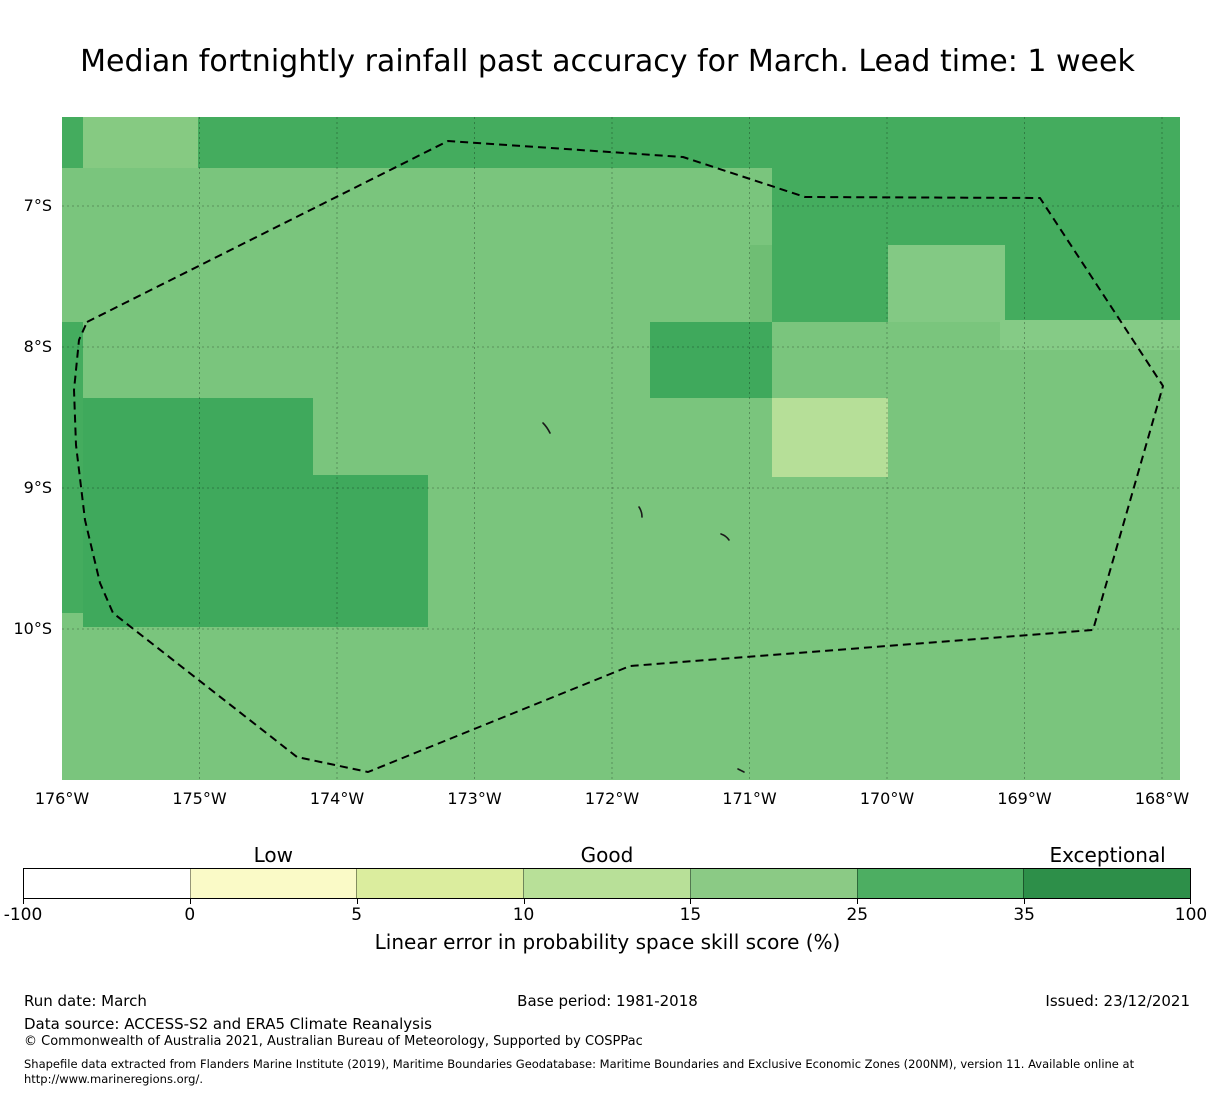 The width and height of the screenshot is (1215, 1095). Describe the element at coordinates (1117, 1001) in the screenshot. I see `issued-date-text: Issued: 23/12/2021` at that location.